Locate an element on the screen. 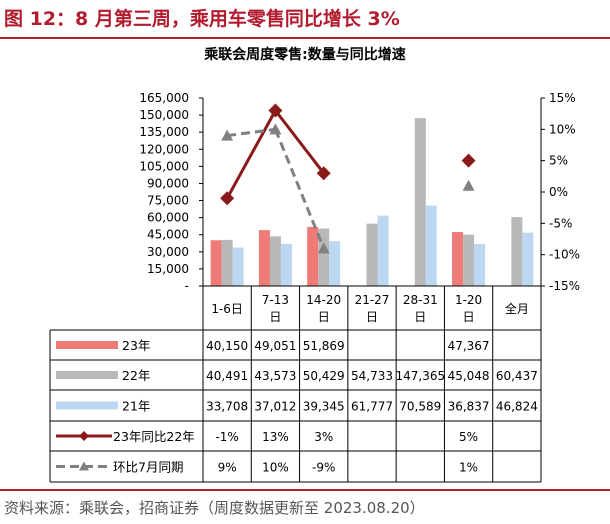 This screenshot has width=610, height=524. legend-label: 22年 is located at coordinates (136, 375).